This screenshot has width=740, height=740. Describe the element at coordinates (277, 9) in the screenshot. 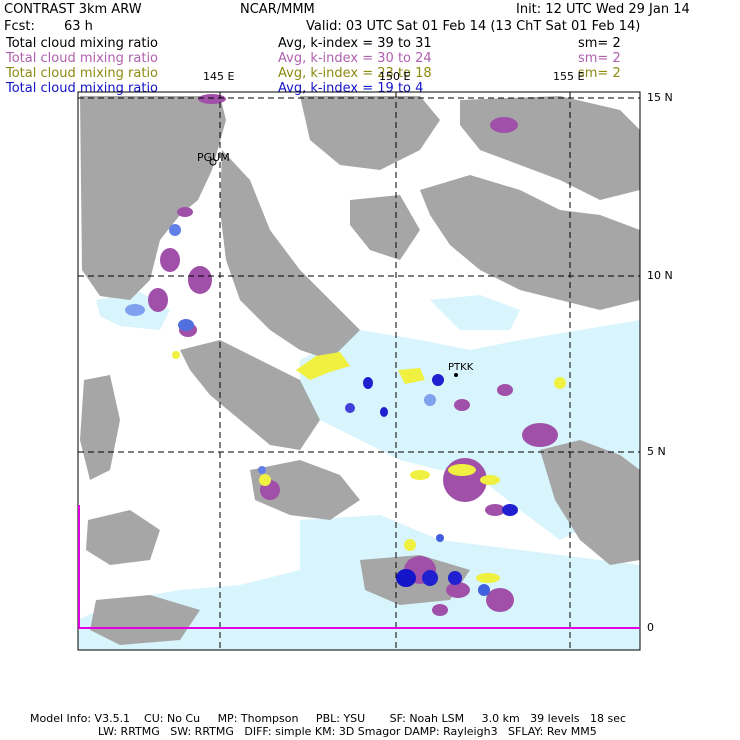

I see `center-title: NCAR/MMM` at that location.